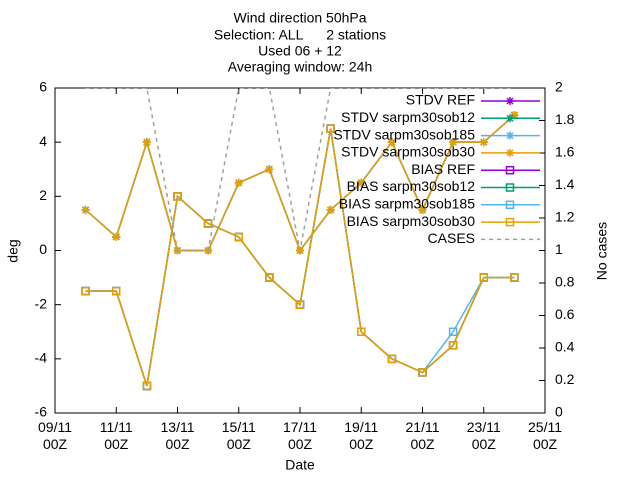 This screenshot has width=640, height=480. I want to click on legend-label: STDV sarpm30sob30, so click(408, 152).